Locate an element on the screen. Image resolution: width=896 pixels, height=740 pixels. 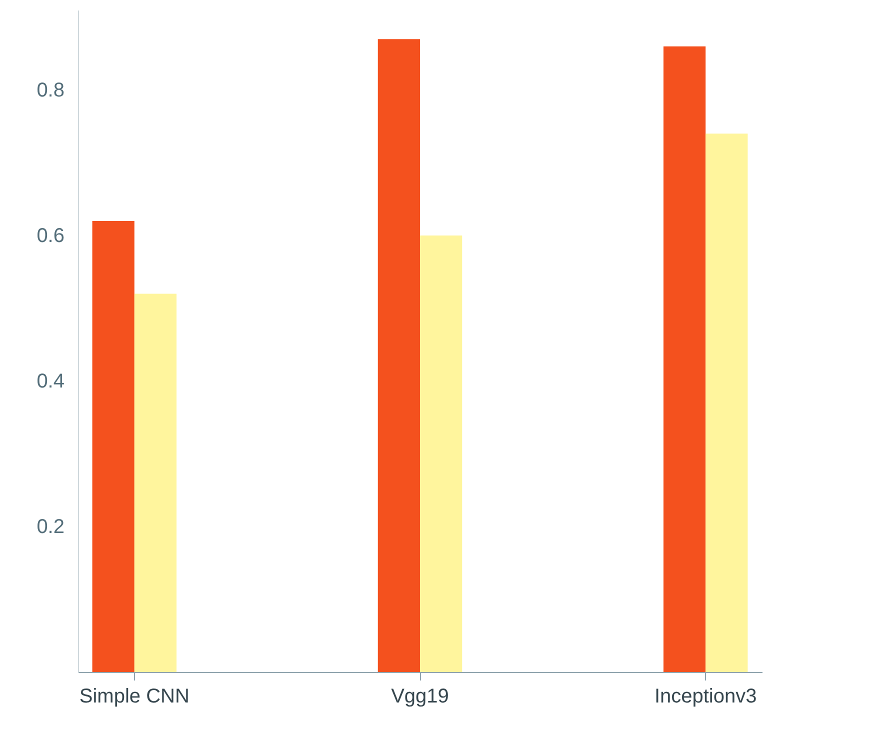
x-tick-label: Simple CNN is located at coordinates (134, 697).